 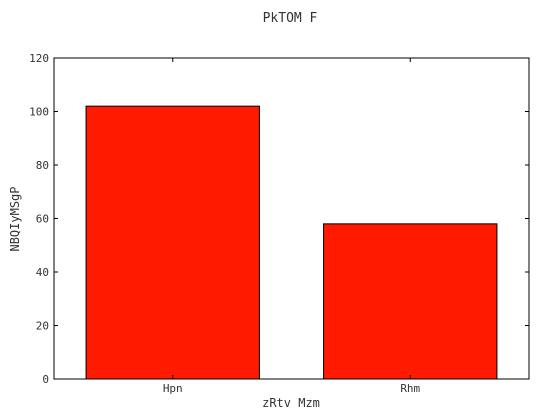 What do you see at coordinates (291, 403) in the screenshot?
I see `x-axis-label: zRtv Mzm` at bounding box center [291, 403].